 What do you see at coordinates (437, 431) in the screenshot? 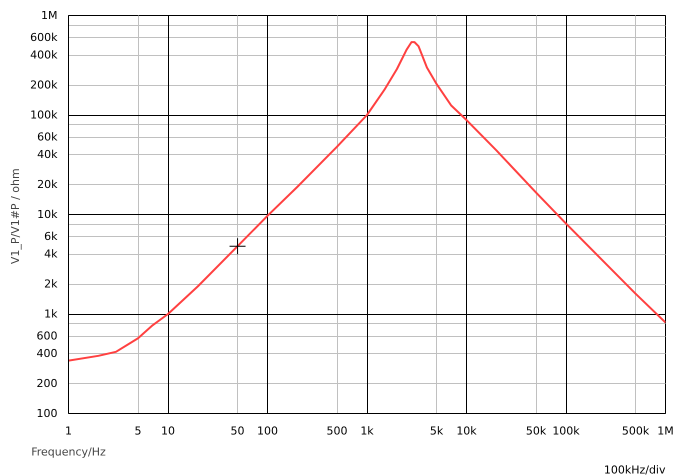
I see `x-tick-label: 5k` at bounding box center [437, 431].